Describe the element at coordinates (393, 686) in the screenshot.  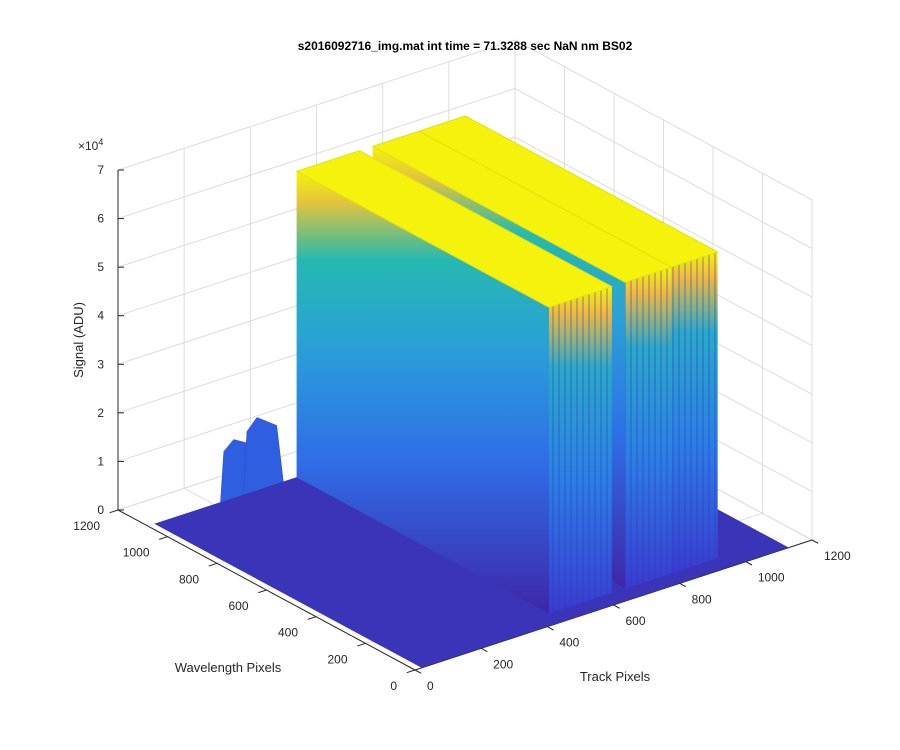
I see `y-tick-label: 0` at that location.